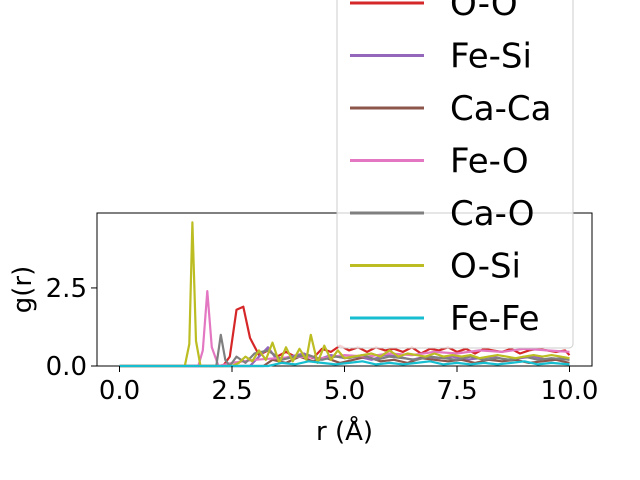 Image resolution: width=640 pixels, height=480 pixels. What do you see at coordinates (484, 12) in the screenshot?
I see `legend-label: O-O` at bounding box center [484, 12].